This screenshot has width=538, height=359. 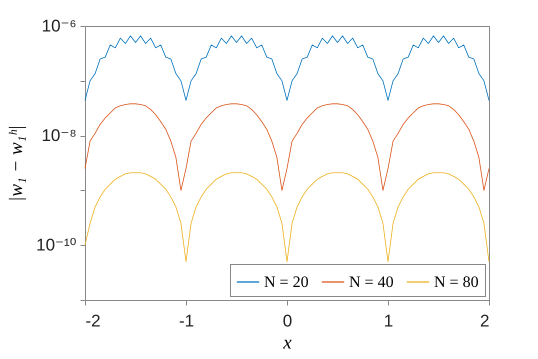 I want to click on y-tick-label: 10⁻⁶, so click(x=59, y=26).